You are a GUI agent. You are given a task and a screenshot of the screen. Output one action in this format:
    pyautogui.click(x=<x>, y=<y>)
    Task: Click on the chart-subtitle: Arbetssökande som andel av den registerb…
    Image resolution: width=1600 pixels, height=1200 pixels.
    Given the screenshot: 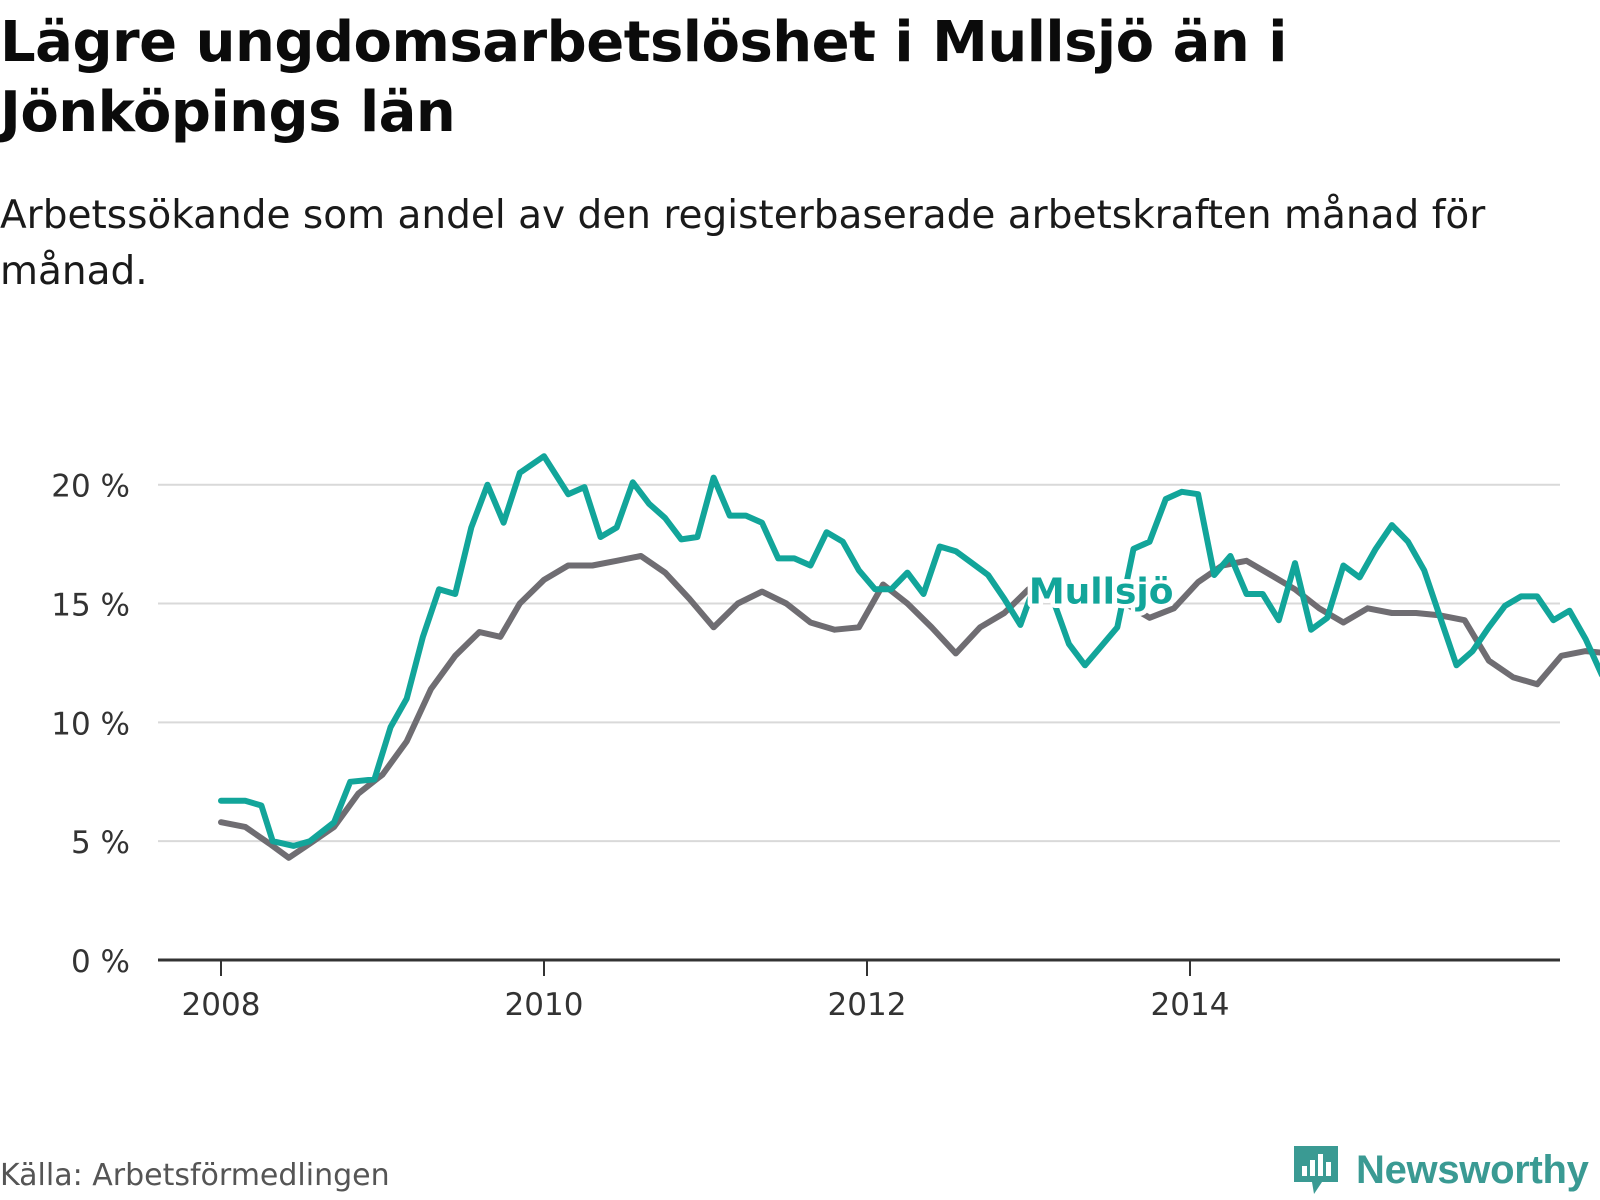 What is the action you would take?
    pyautogui.click(x=743, y=243)
    